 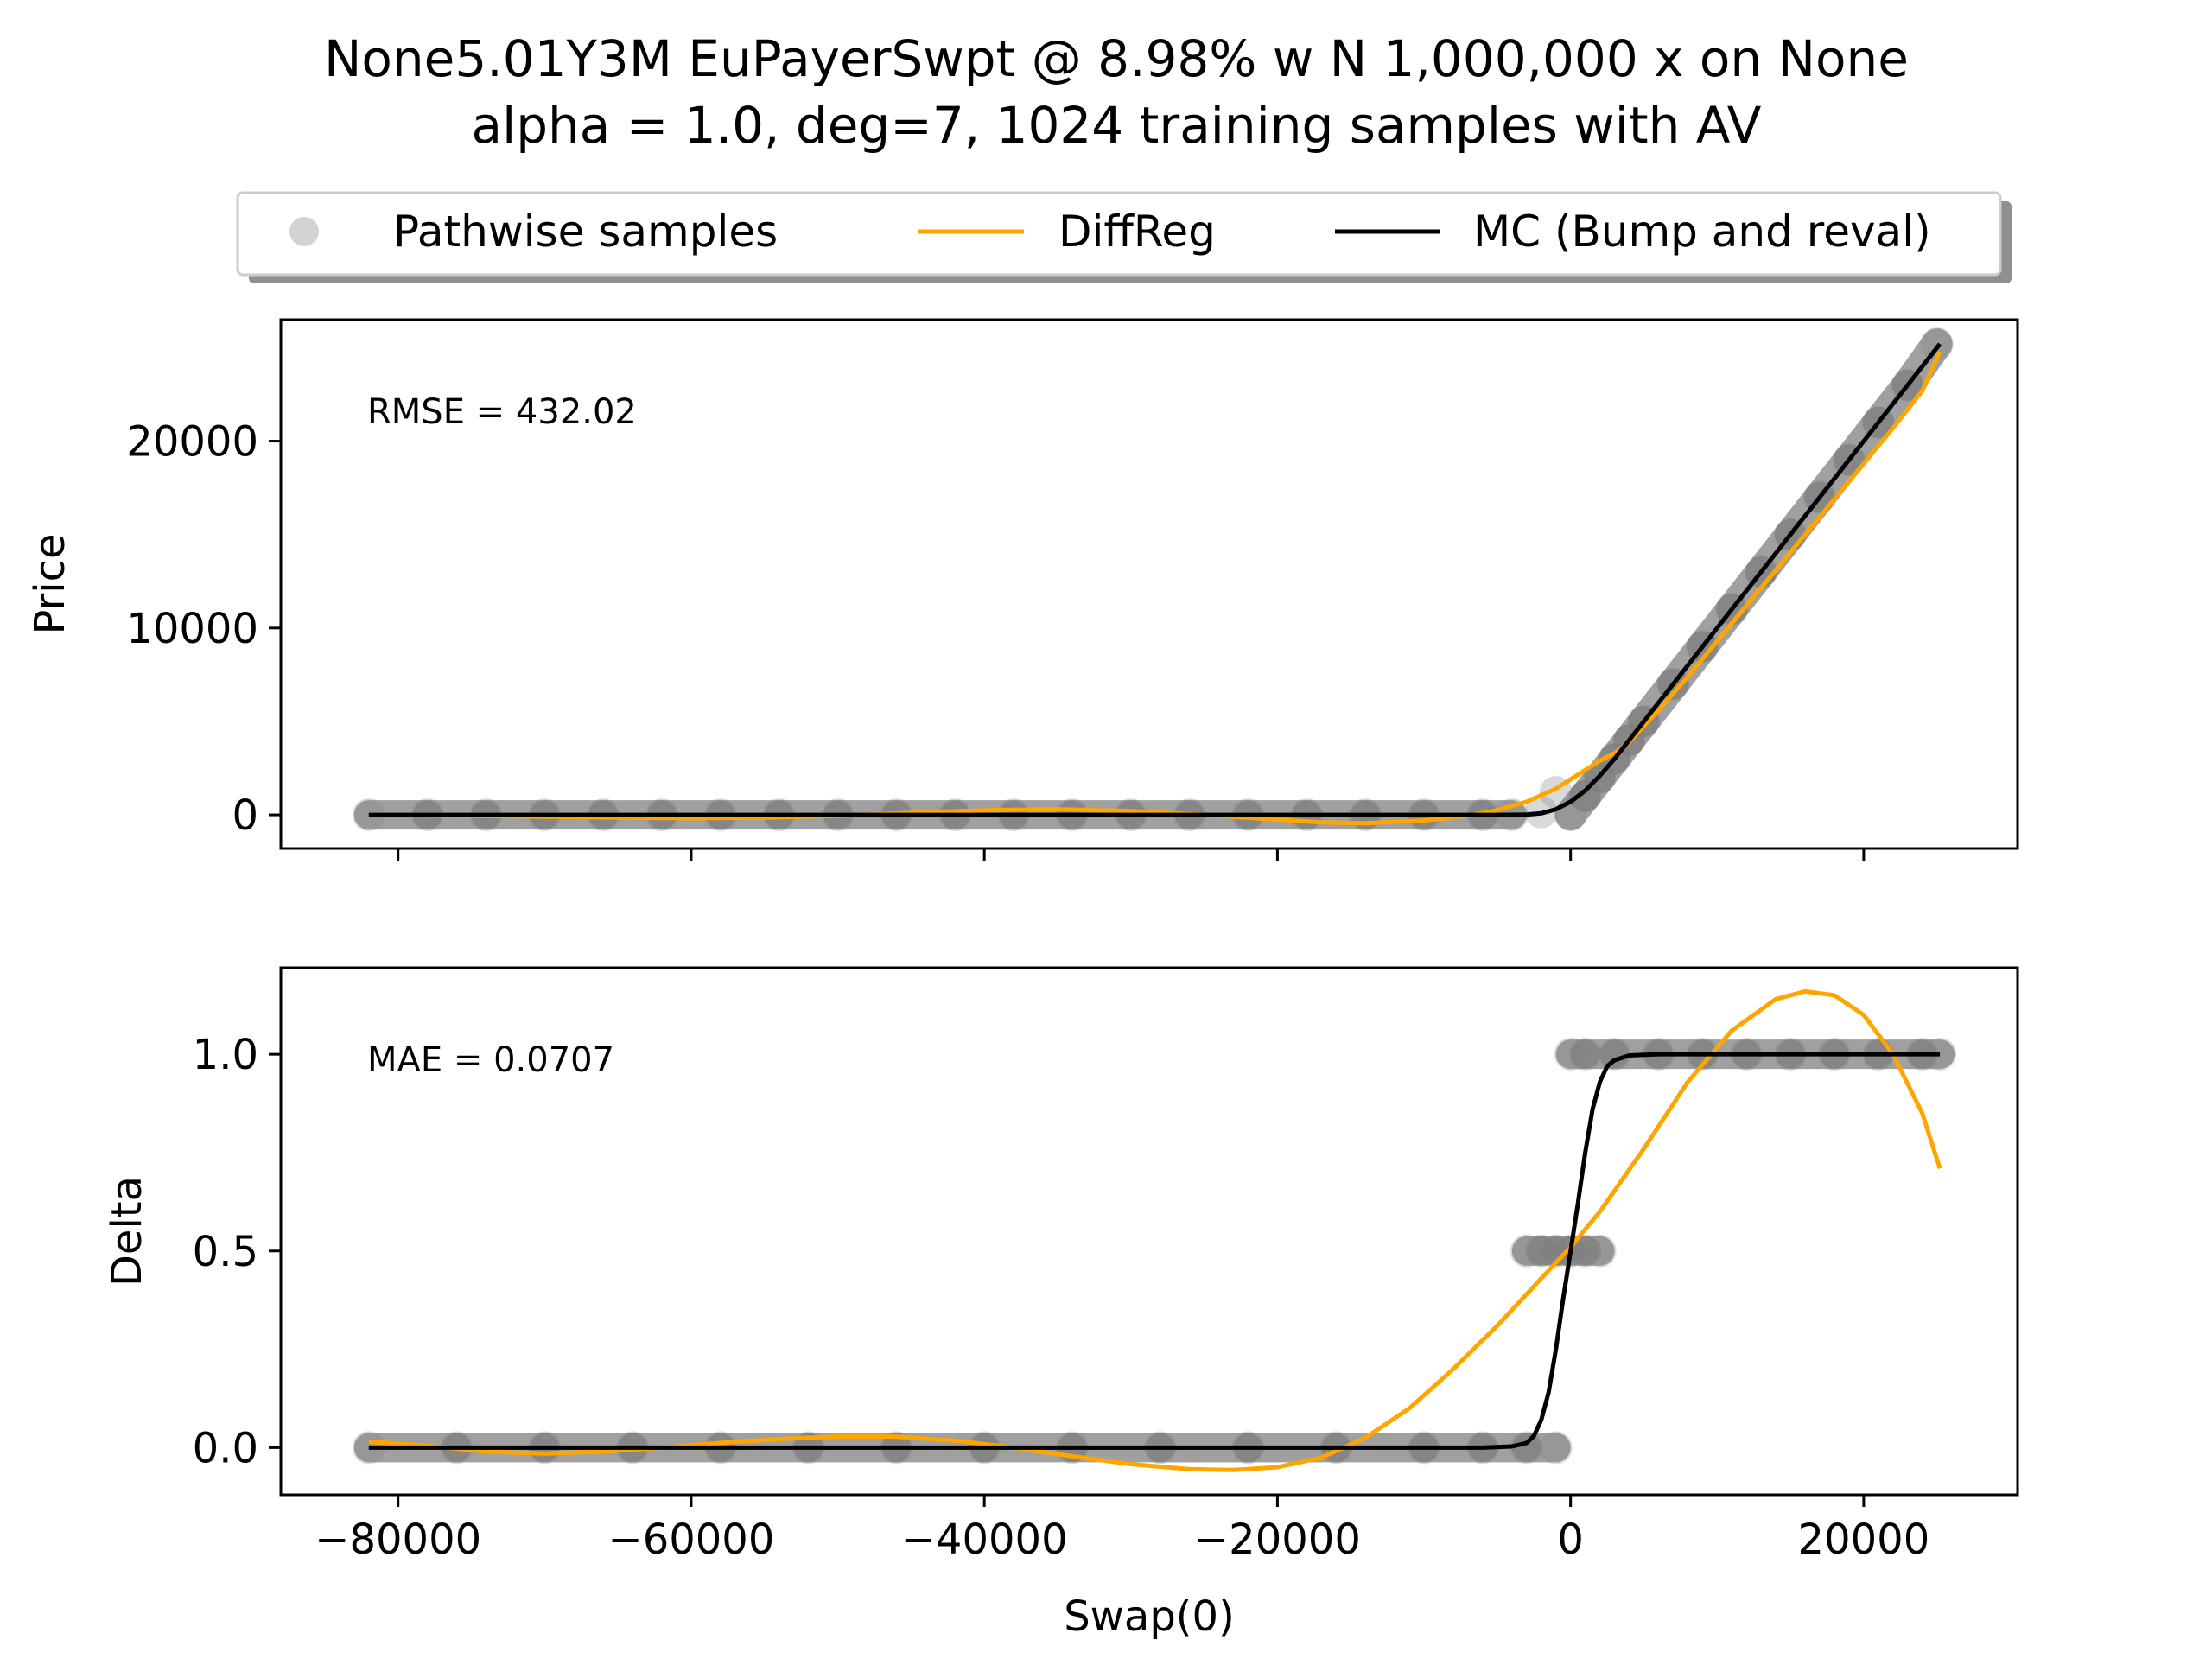 What do you see at coordinates (192, 629) in the screenshot?
I see `price-y-tick-label-1: 10000` at bounding box center [192, 629].